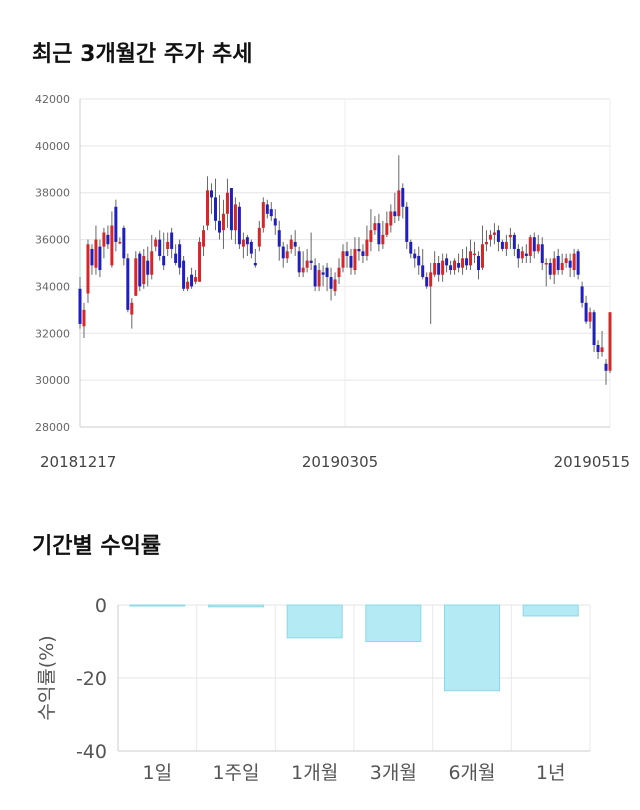 The height and width of the screenshot is (810, 640). Describe the element at coordinates (142, 54) in the screenshot. I see `price-chart-title: 최근 3개월간 주가 추세` at that location.